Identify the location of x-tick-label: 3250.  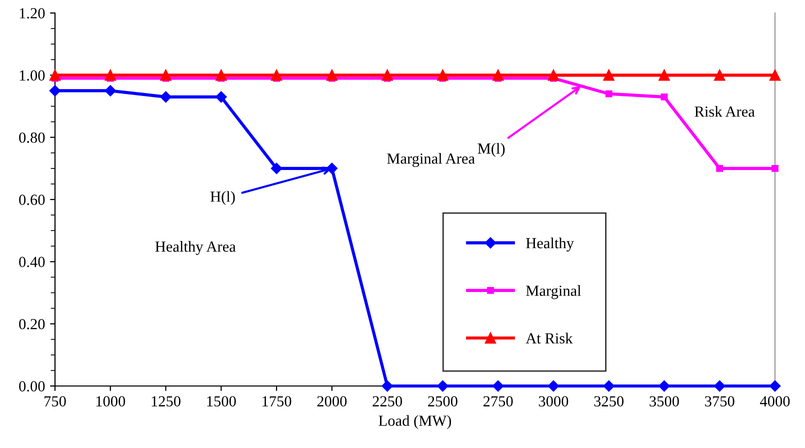
(609, 401).